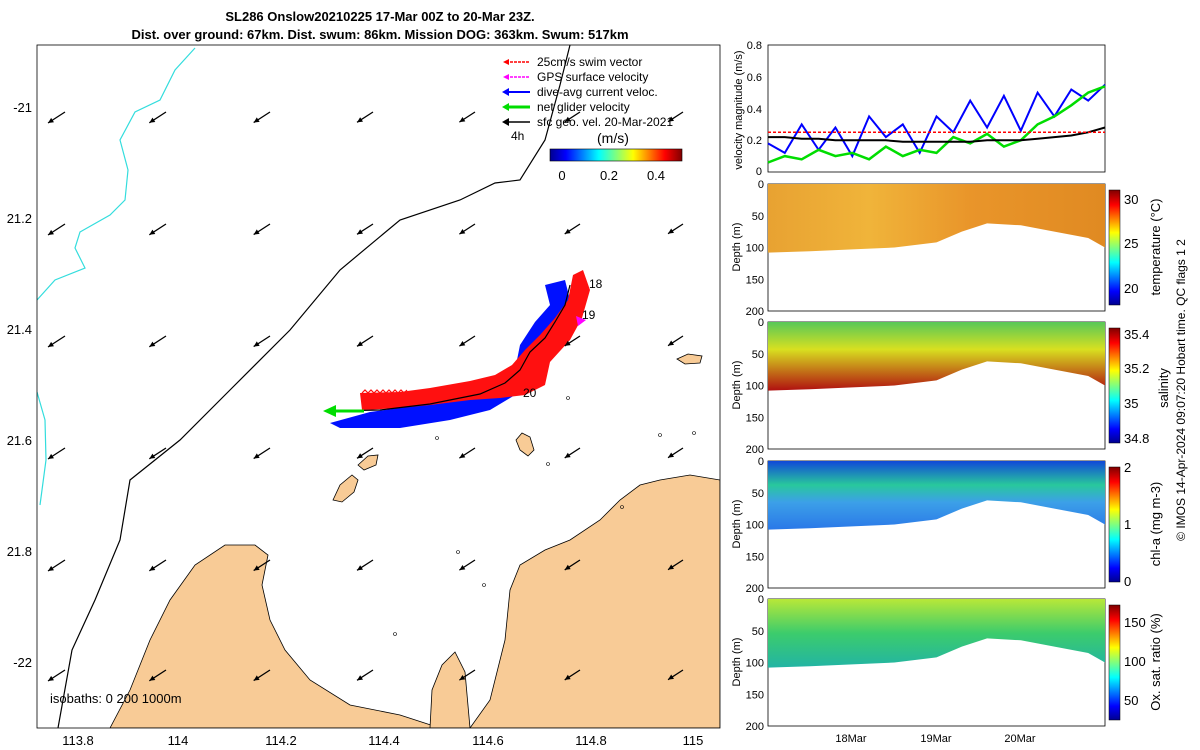 The height and width of the screenshot is (750, 1200). I want to click on x-tick-label: 113.8, so click(78, 740).